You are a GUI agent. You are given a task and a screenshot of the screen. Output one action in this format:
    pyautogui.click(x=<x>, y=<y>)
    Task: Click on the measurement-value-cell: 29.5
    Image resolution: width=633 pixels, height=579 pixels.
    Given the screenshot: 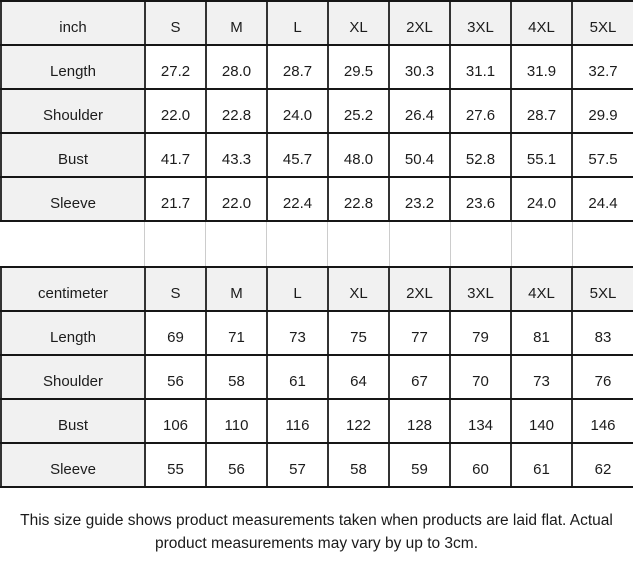 What is the action you would take?
    pyautogui.click(x=358, y=67)
    